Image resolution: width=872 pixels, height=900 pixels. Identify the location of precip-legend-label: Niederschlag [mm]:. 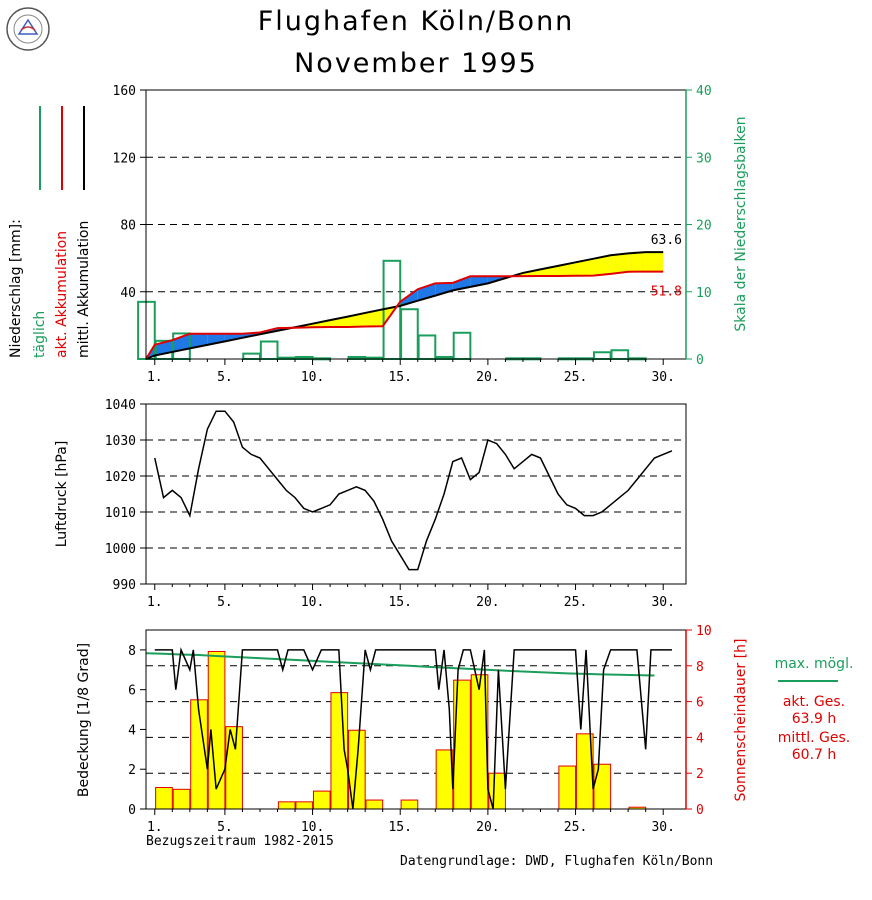
(16, 288).